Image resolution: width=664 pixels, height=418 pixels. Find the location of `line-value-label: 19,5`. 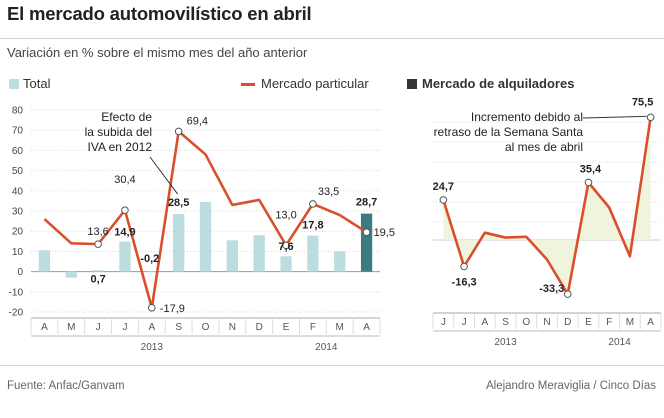

line-value-label: 19,5 is located at coordinates (384, 233).